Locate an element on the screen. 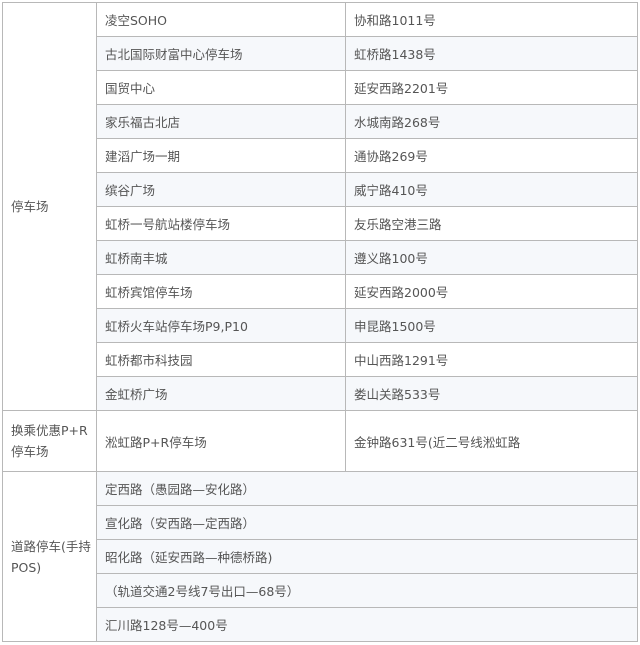 This screenshot has height=645, width=640. table-row: 虹桥都市科技园 中山西路1291号 is located at coordinates (320, 359).